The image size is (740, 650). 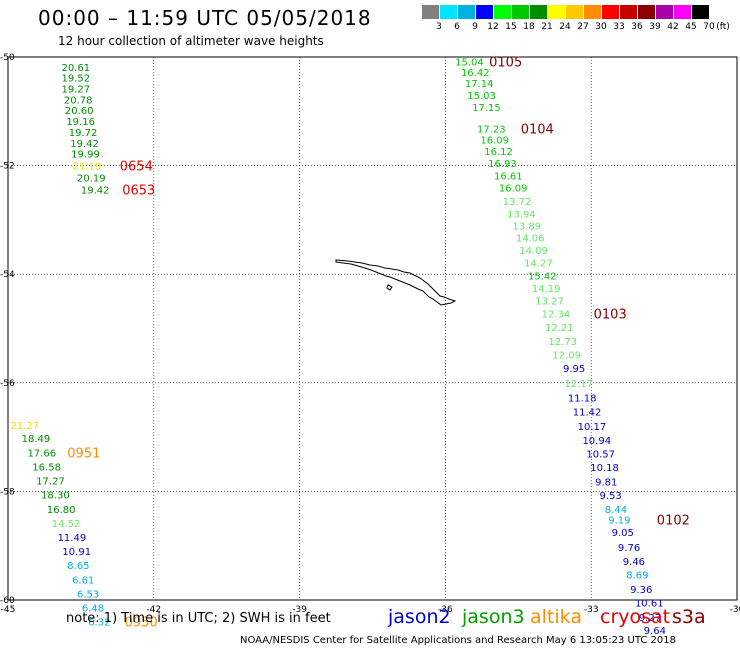 I want to click on wave-height-reading: 21.27, so click(x=24, y=426).